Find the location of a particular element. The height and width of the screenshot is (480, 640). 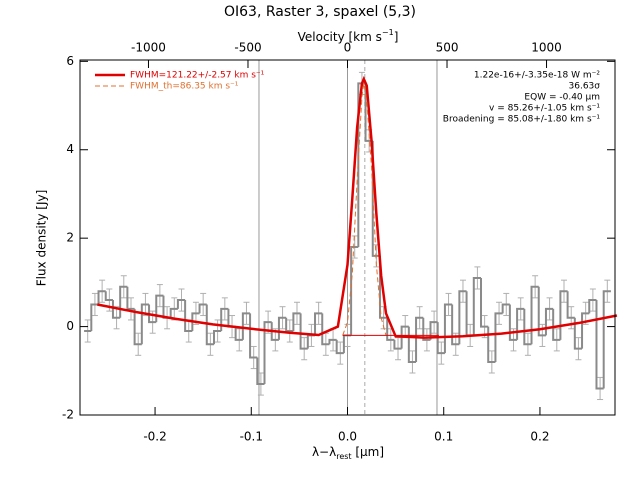

x2-tick-label: 500 is located at coordinates (447, 48).